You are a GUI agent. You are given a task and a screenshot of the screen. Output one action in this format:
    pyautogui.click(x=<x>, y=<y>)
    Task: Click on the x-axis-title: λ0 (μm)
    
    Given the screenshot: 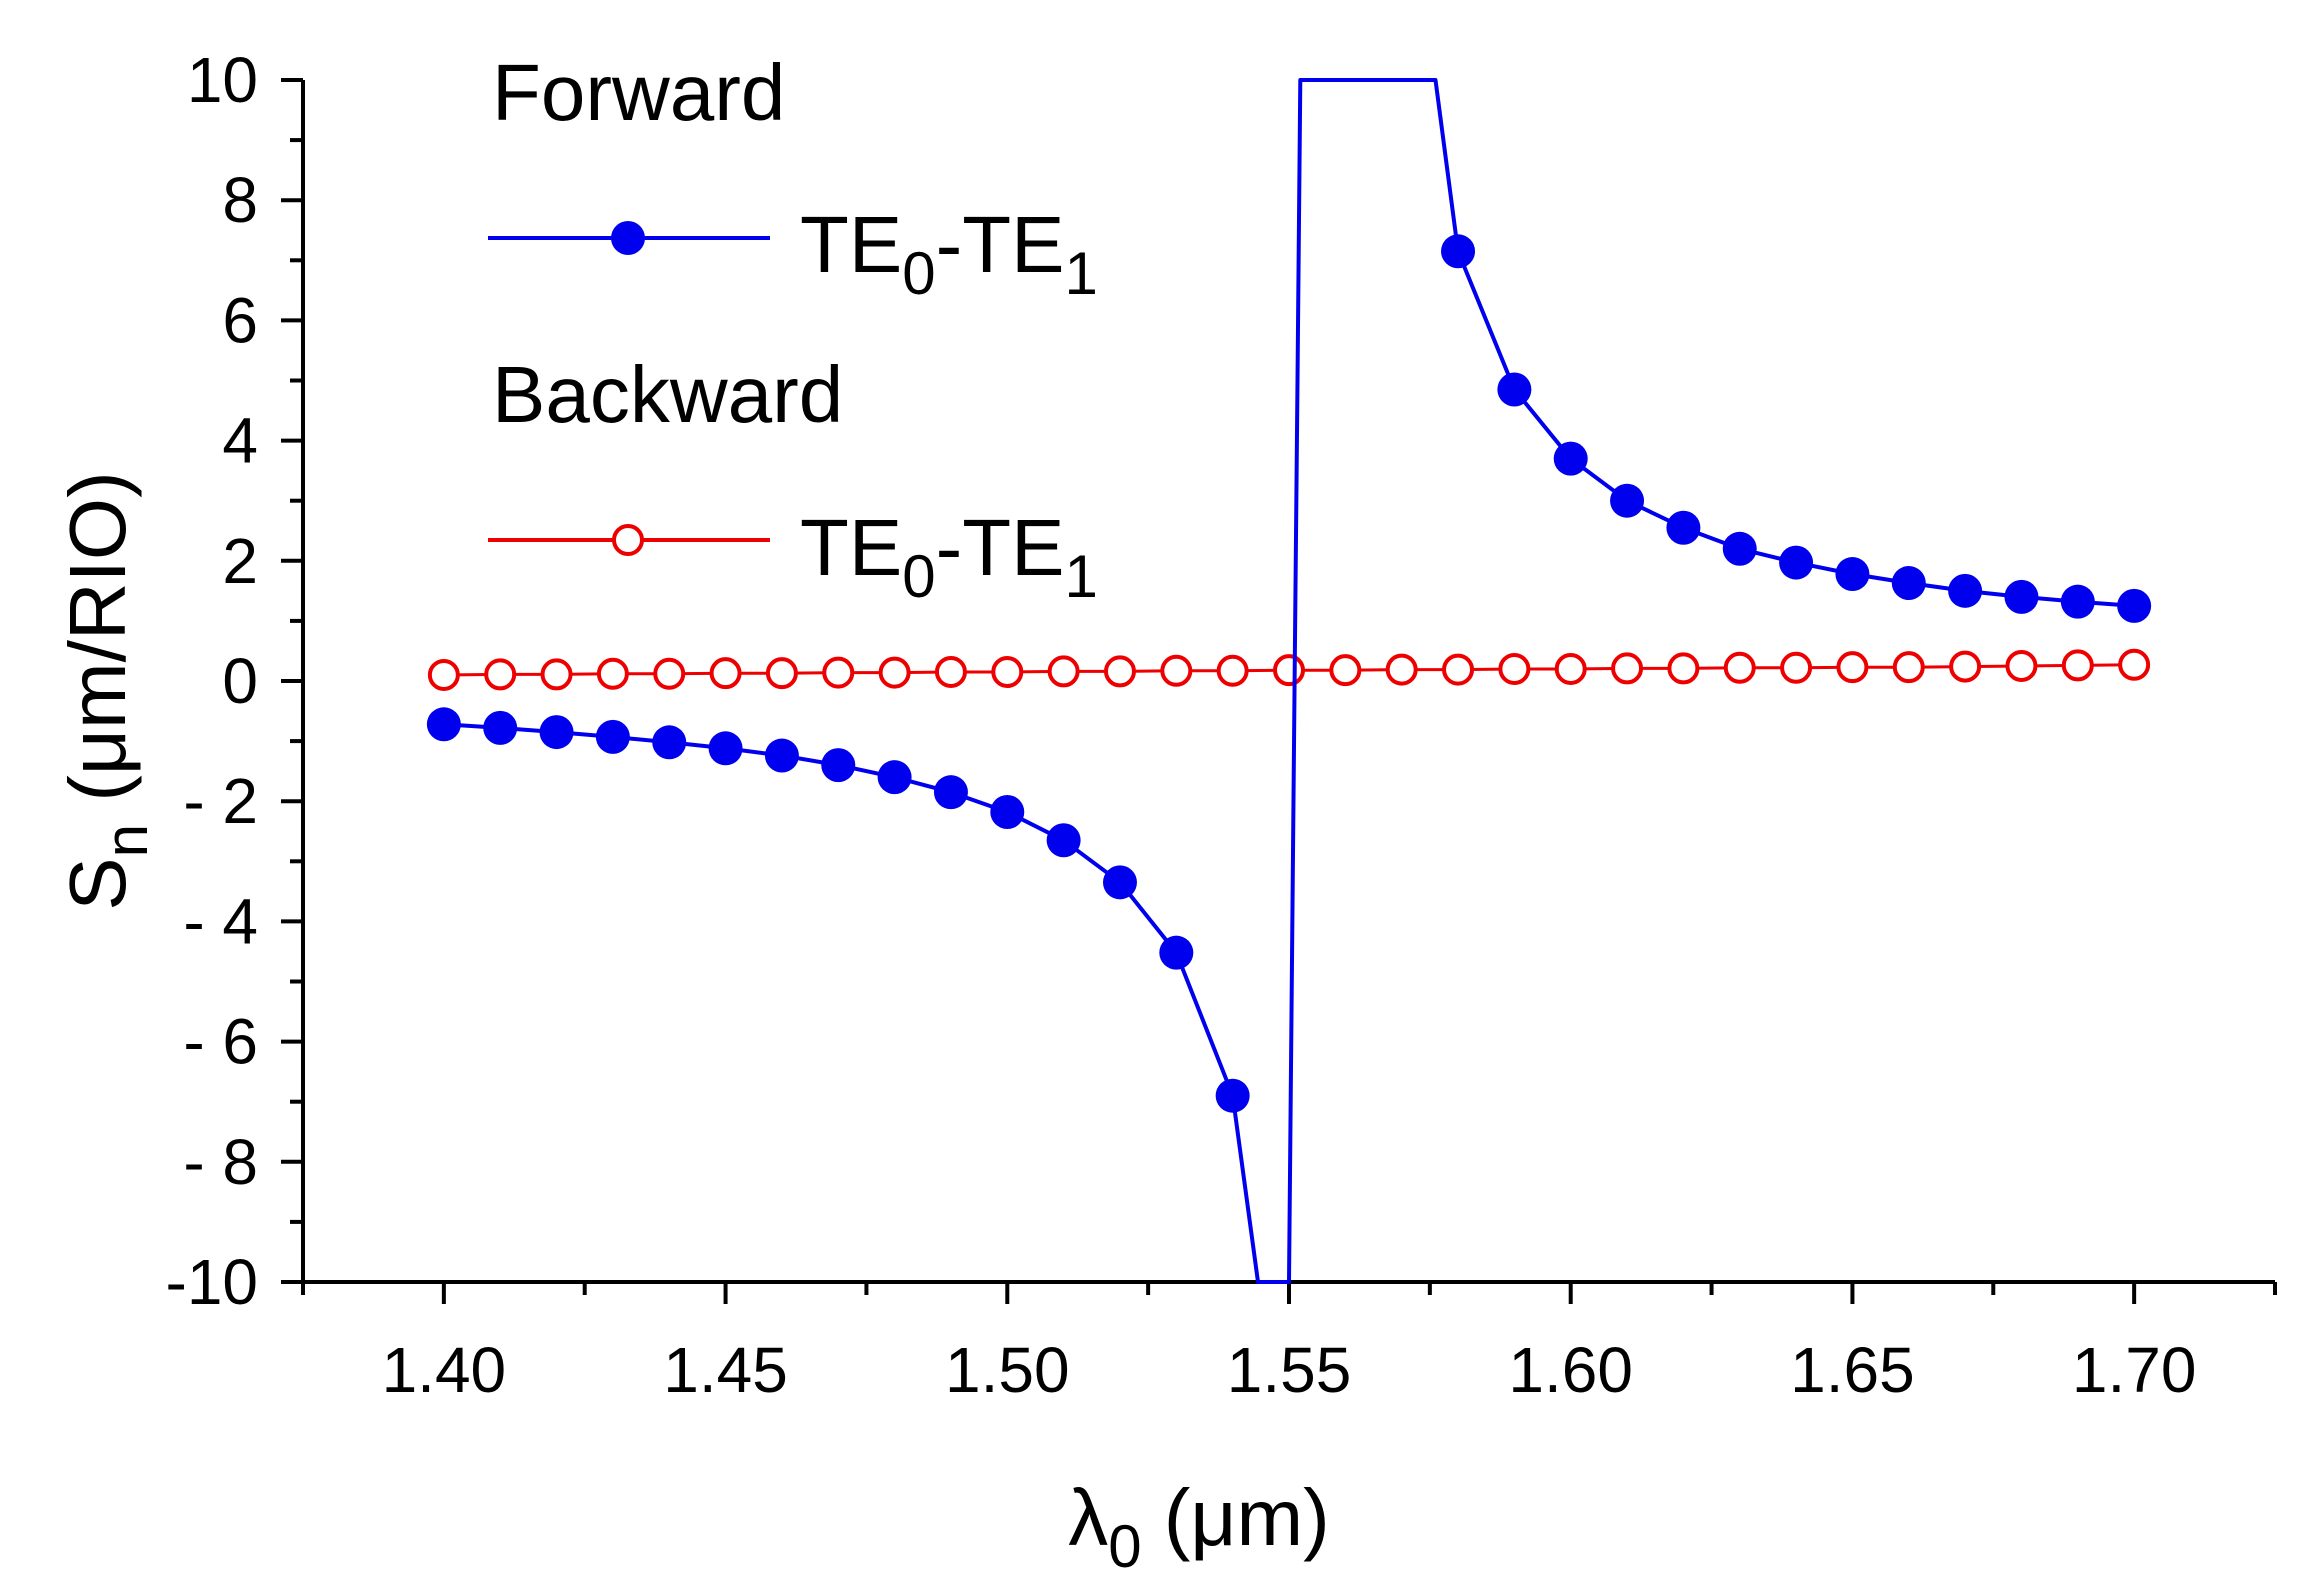 What is the action you would take?
    pyautogui.click(x=1199, y=1526)
    